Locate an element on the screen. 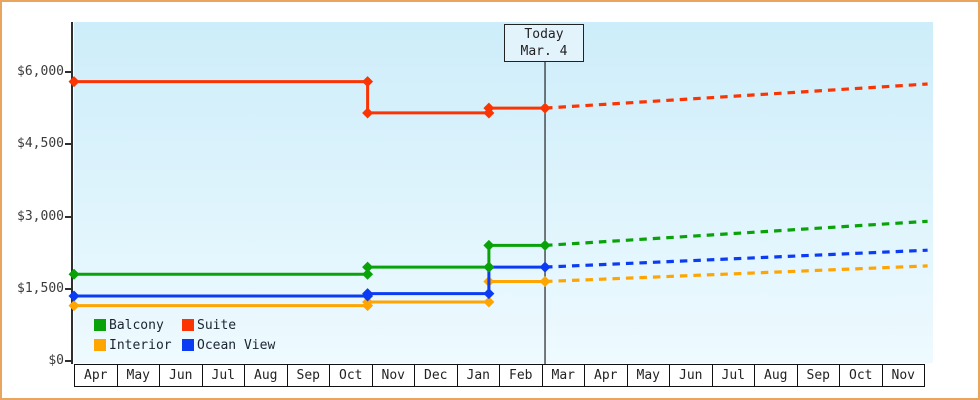 The image size is (980, 400). today-box-date: Mar. 4 is located at coordinates (544, 51).